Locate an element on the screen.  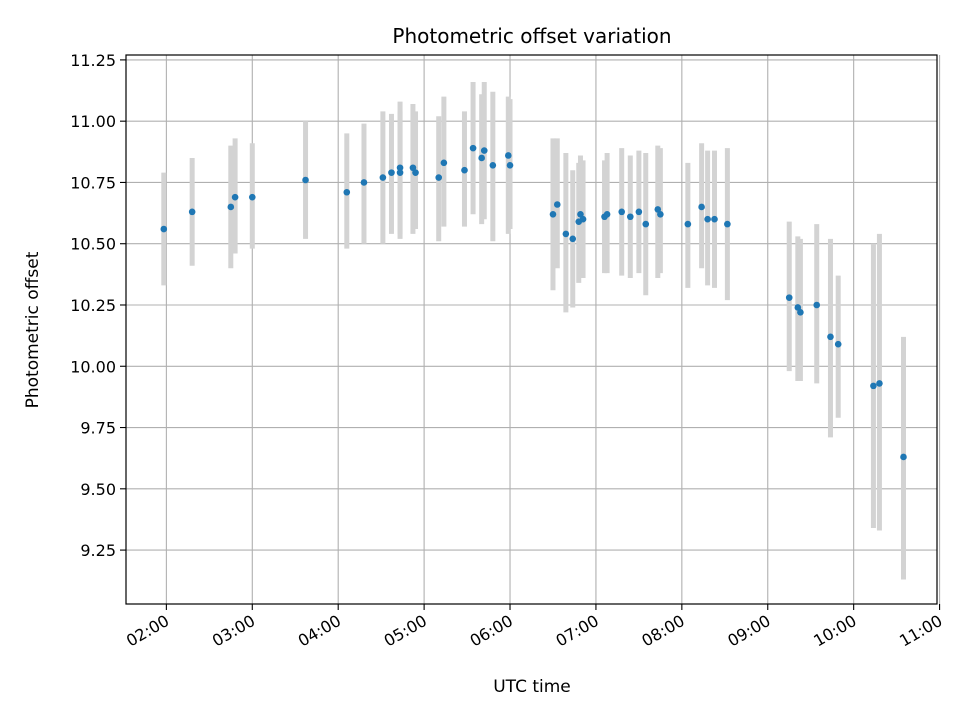
y-tick-label: 10.75 is located at coordinates (93, 182).